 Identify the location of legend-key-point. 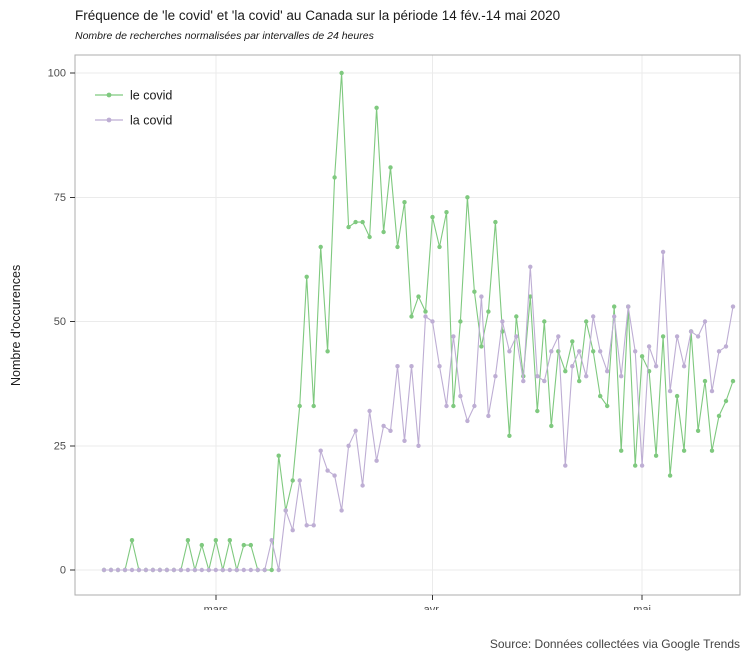
(109, 95).